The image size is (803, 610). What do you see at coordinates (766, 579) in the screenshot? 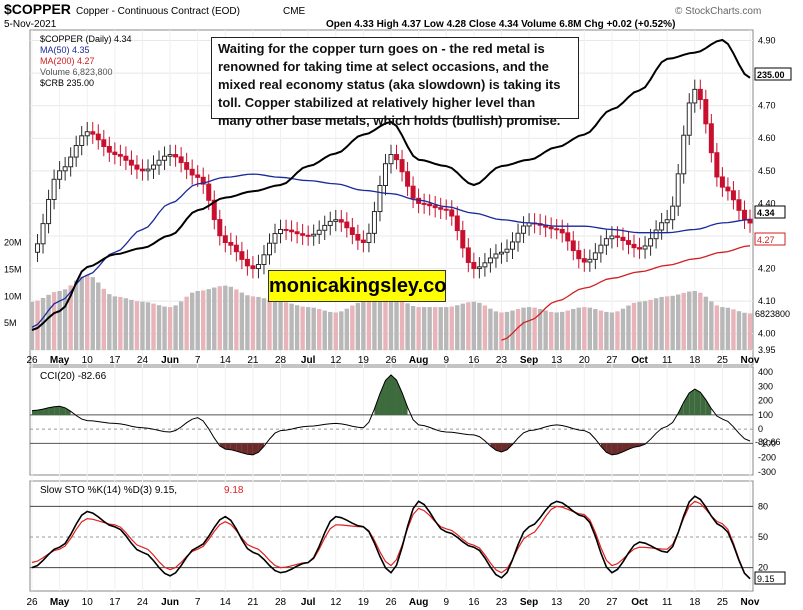
I see `sto-value-label: 9.15` at bounding box center [766, 579].